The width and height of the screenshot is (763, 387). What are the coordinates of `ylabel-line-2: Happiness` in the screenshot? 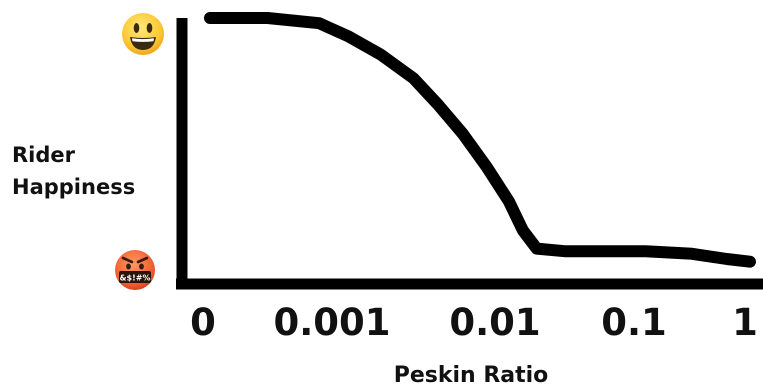 It's located at (73, 187).